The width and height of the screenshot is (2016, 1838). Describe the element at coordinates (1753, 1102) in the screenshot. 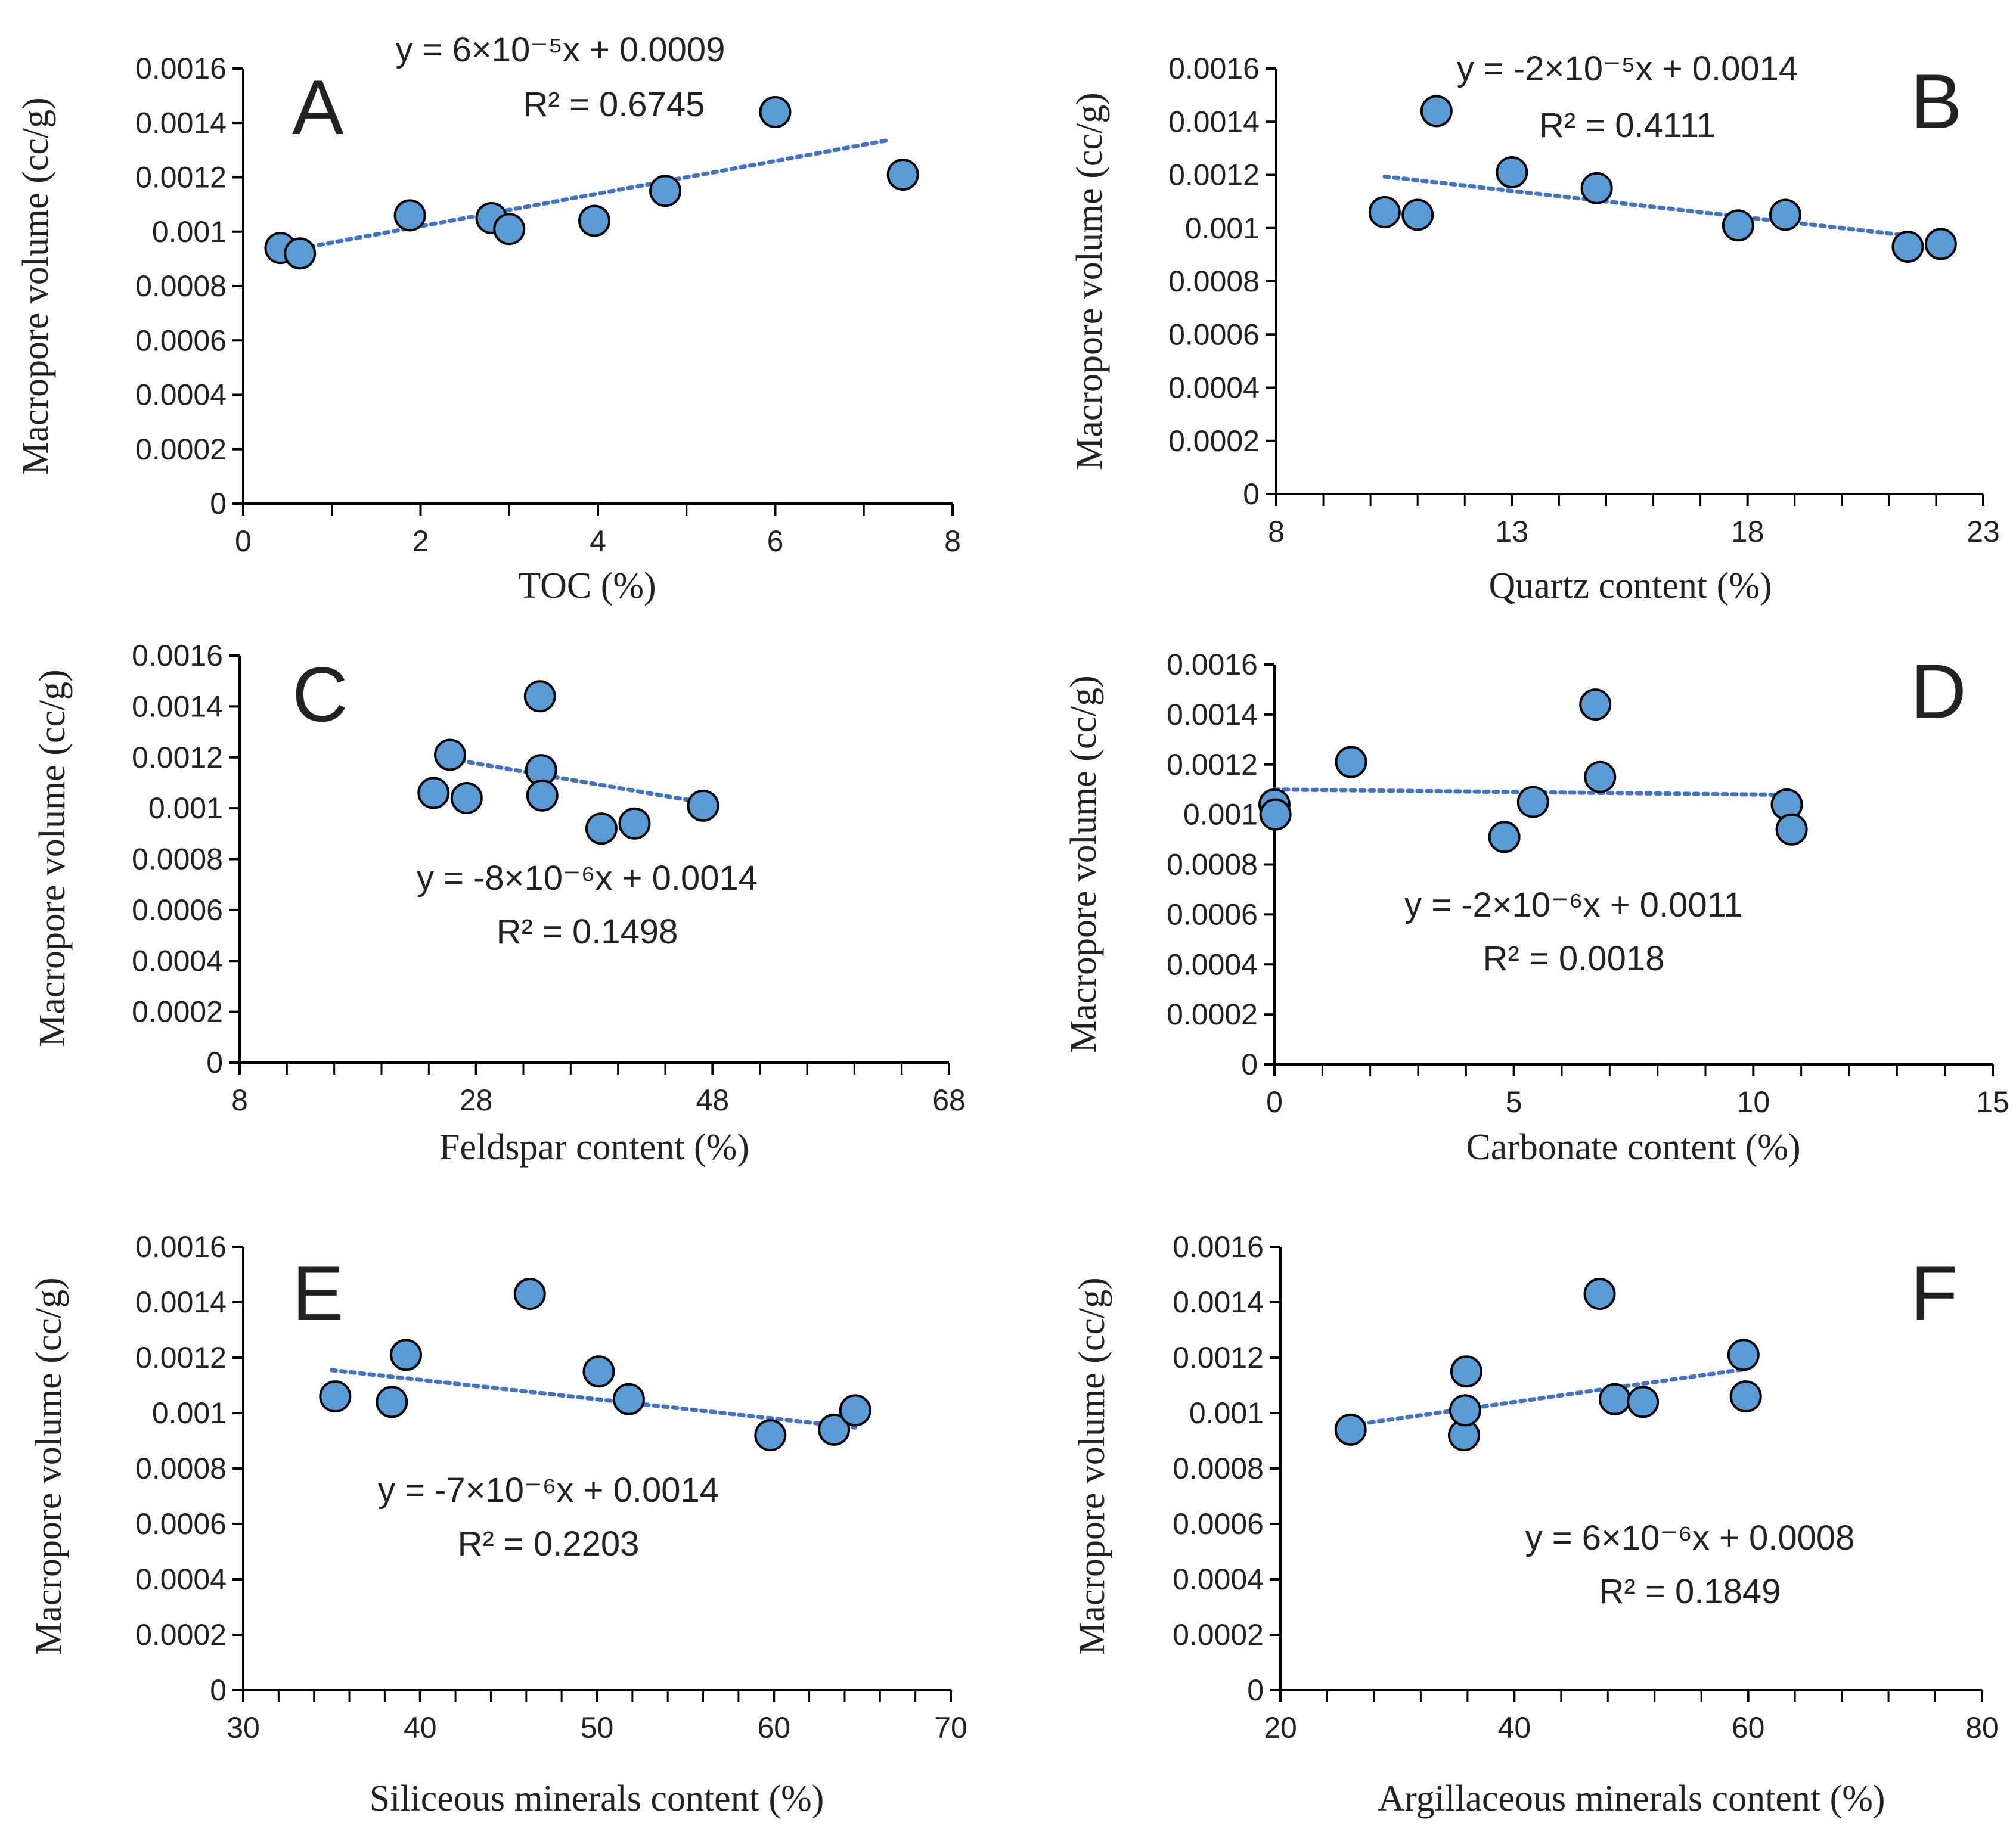

I see `x-tick-label: 10` at that location.